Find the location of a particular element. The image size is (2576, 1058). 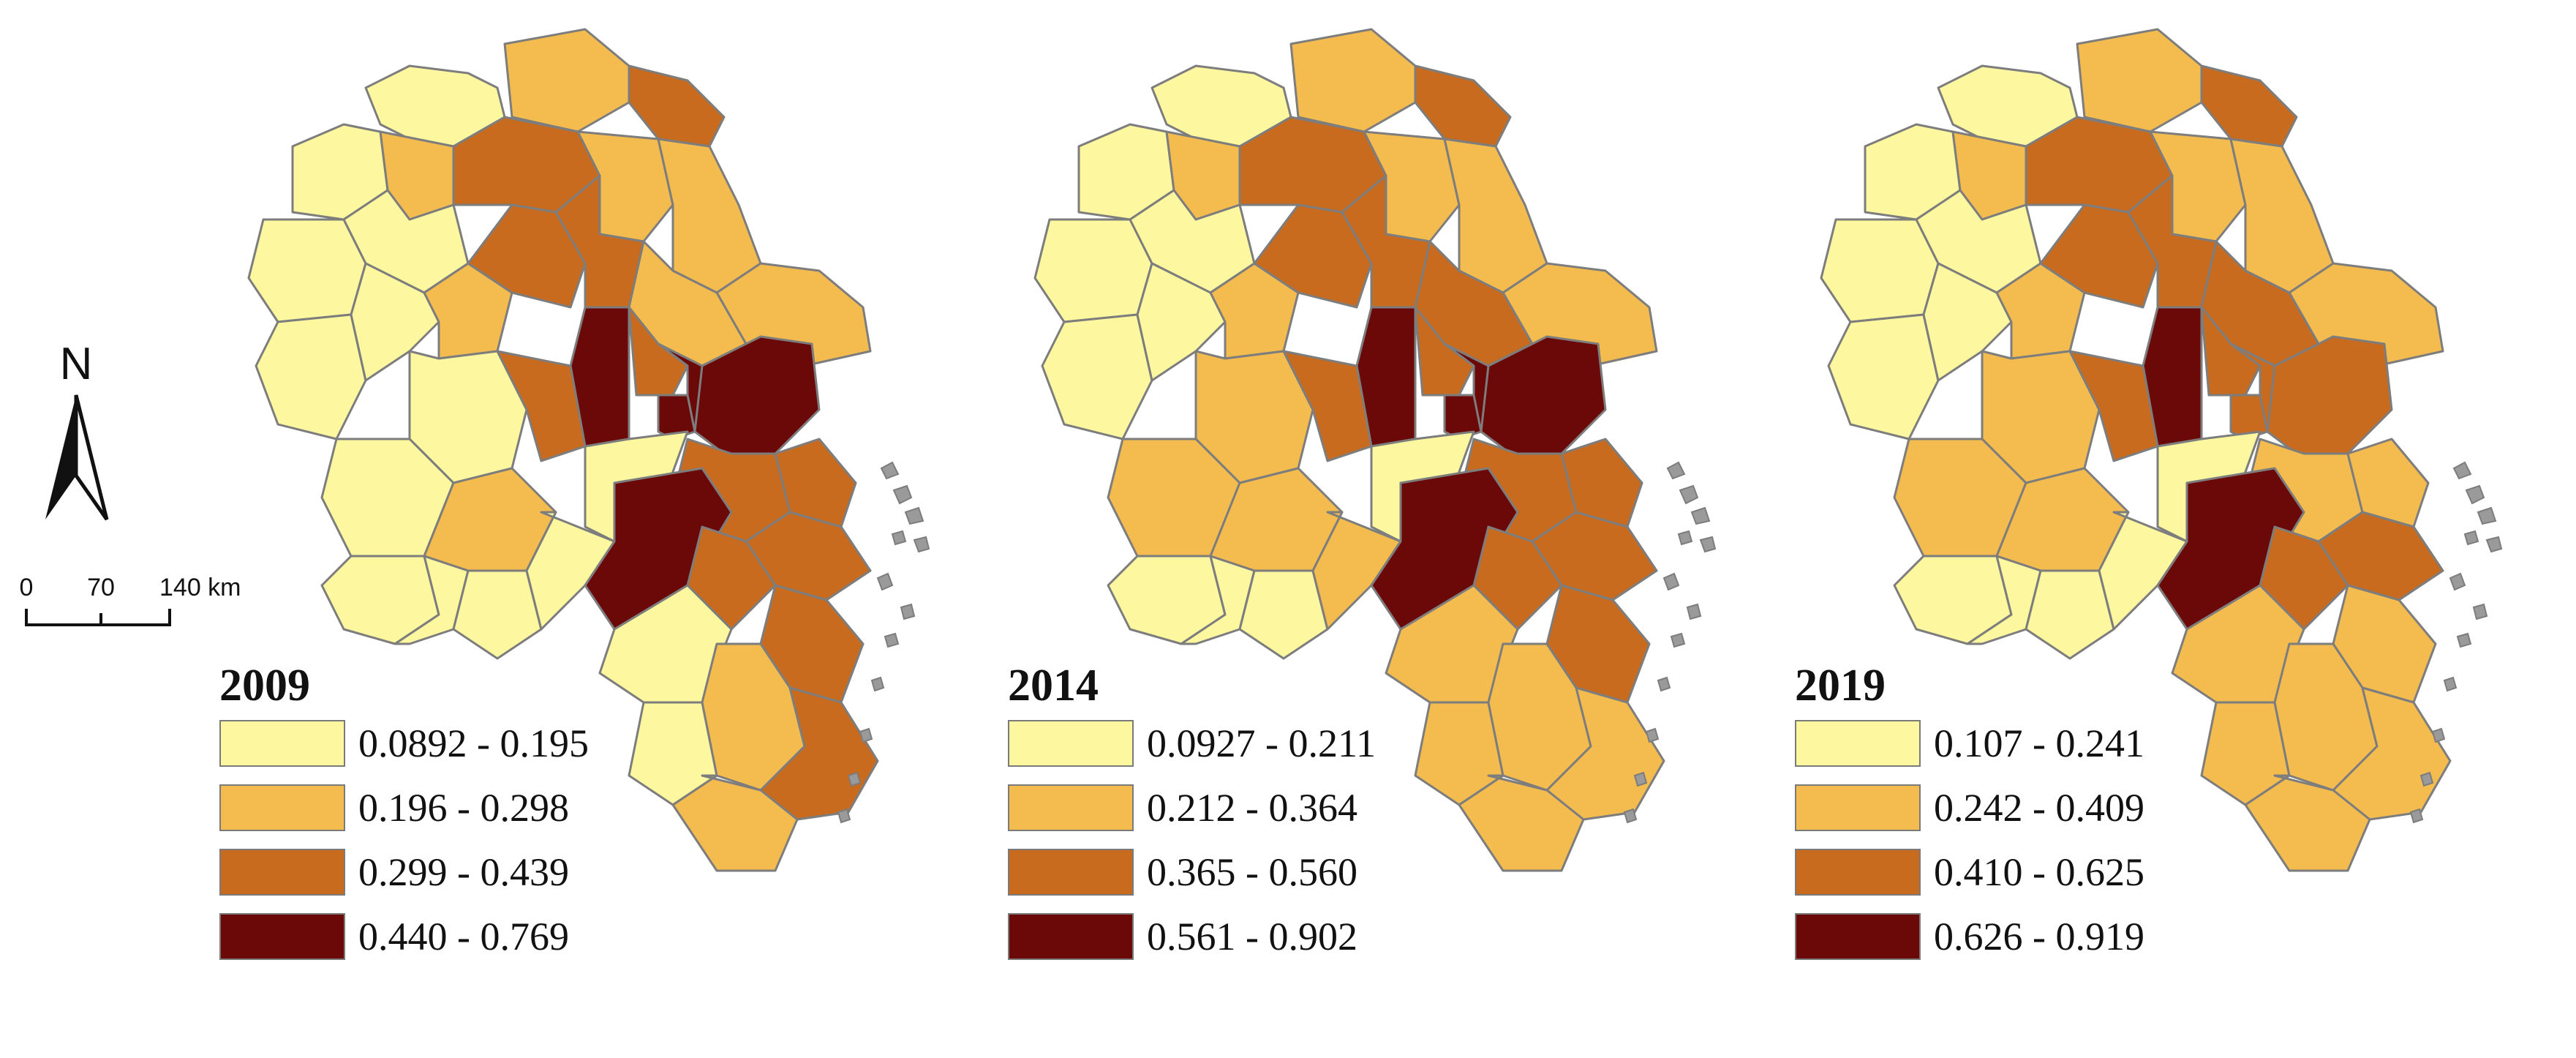

legend-item: 0.365 - 0.560 is located at coordinates (1192, 872).